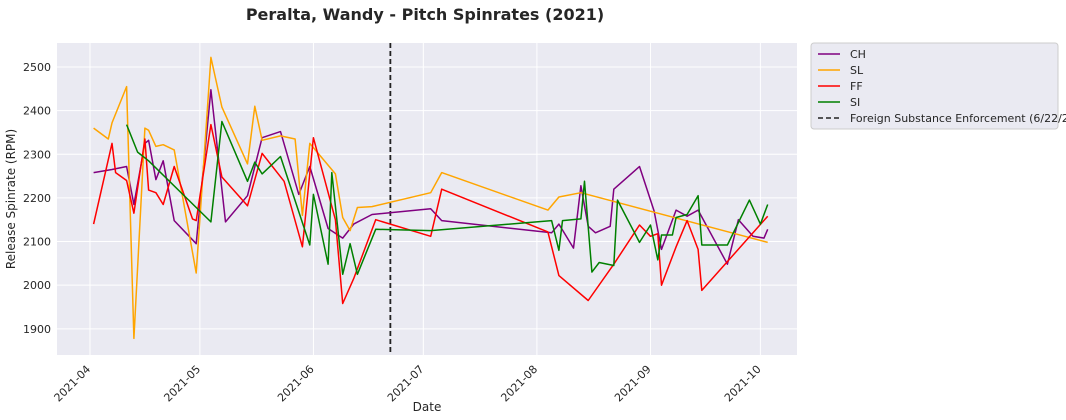 The width and height of the screenshot is (1066, 420). Describe the element at coordinates (856, 86) in the screenshot. I see `legend-label-ff: FF` at that location.